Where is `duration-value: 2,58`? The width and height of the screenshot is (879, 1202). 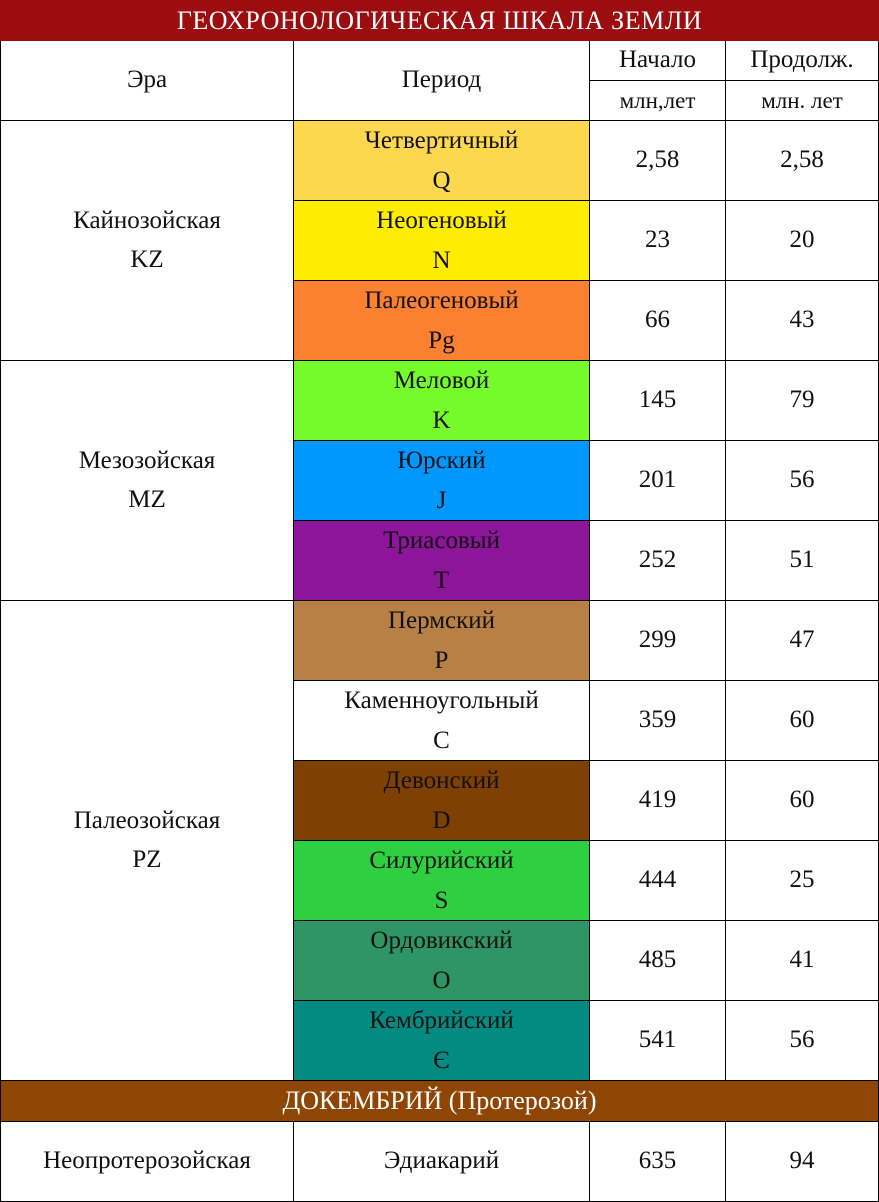
duration-value: 2,58 is located at coordinates (802, 161).